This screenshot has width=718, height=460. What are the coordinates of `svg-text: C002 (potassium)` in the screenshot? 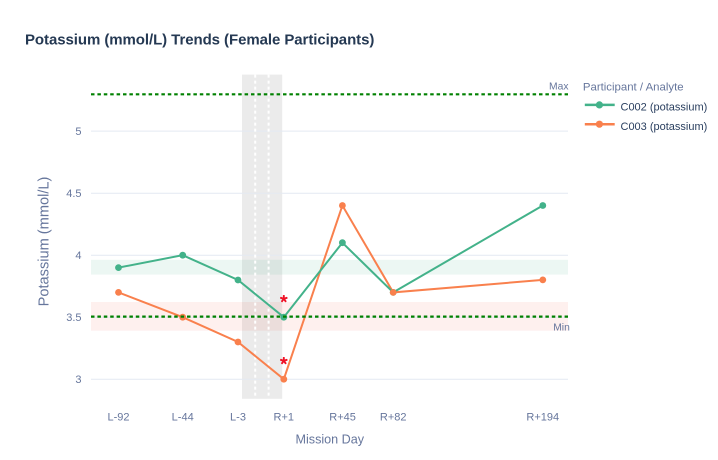 It's located at (664, 108).